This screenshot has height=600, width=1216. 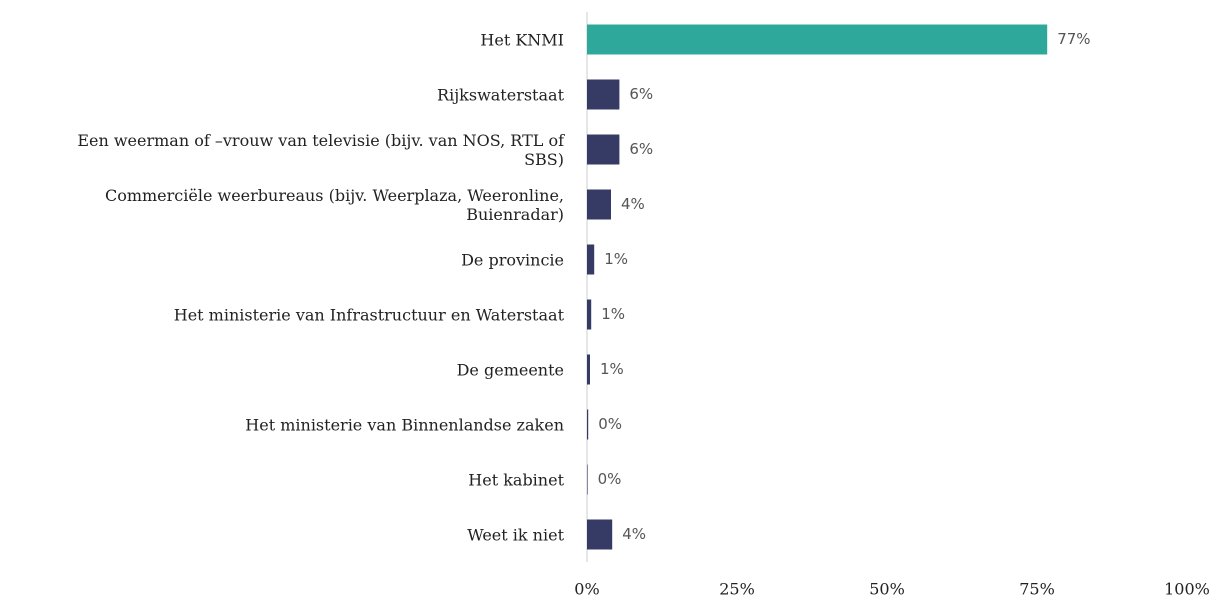 What do you see at coordinates (1187, 589) in the screenshot?
I see `x-tick-label: 100%` at bounding box center [1187, 589].